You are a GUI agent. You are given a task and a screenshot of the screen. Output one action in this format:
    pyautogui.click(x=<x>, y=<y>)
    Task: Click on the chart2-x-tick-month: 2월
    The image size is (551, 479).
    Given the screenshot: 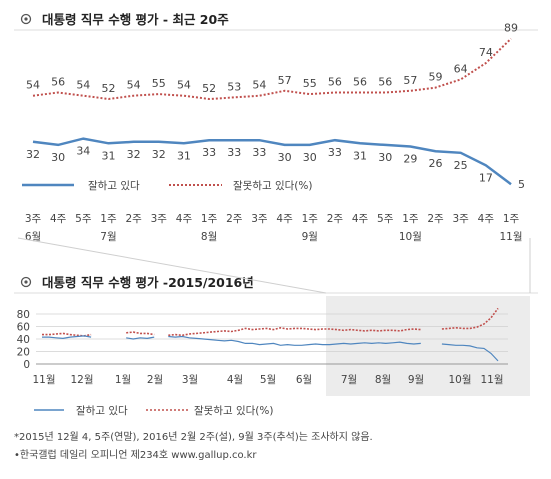 What is the action you would take?
    pyautogui.click(x=155, y=380)
    